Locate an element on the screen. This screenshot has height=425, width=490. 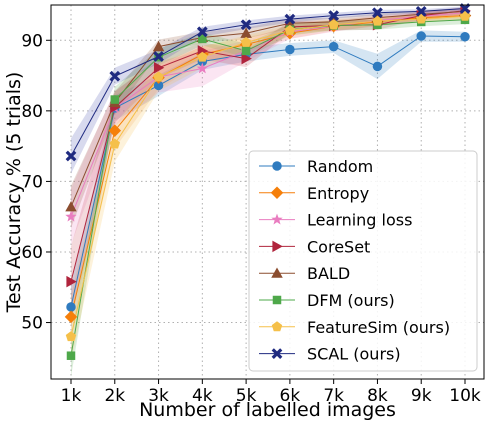
x-tick-label: 10k is located at coordinates (465, 396).